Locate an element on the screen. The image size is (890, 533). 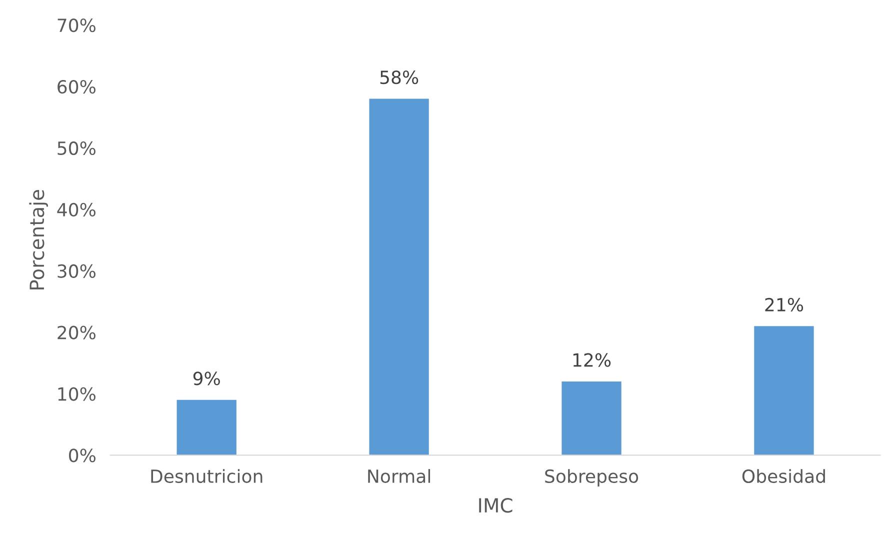
data-label: 21% is located at coordinates (784, 305).